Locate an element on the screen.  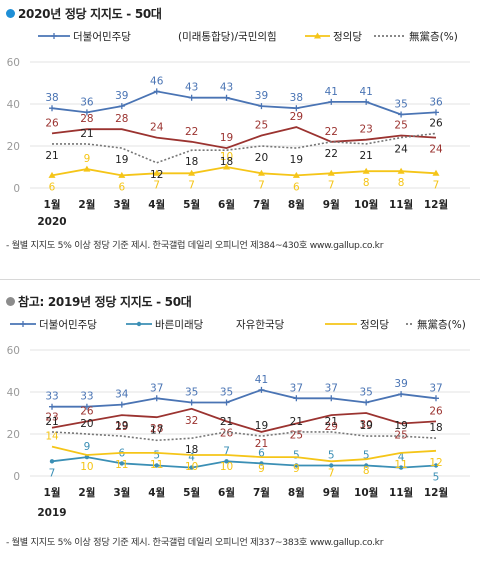
series-4: 21 20 19 17 18 21 19 21 21 19 19 18 is located at coordinates (243, 436).